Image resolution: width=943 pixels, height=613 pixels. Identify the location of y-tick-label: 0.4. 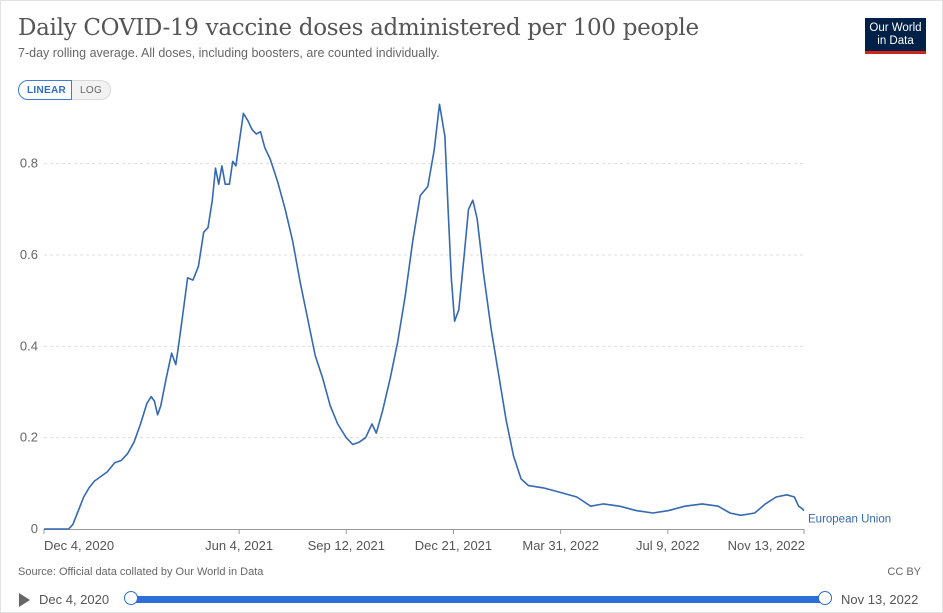
(29, 345).